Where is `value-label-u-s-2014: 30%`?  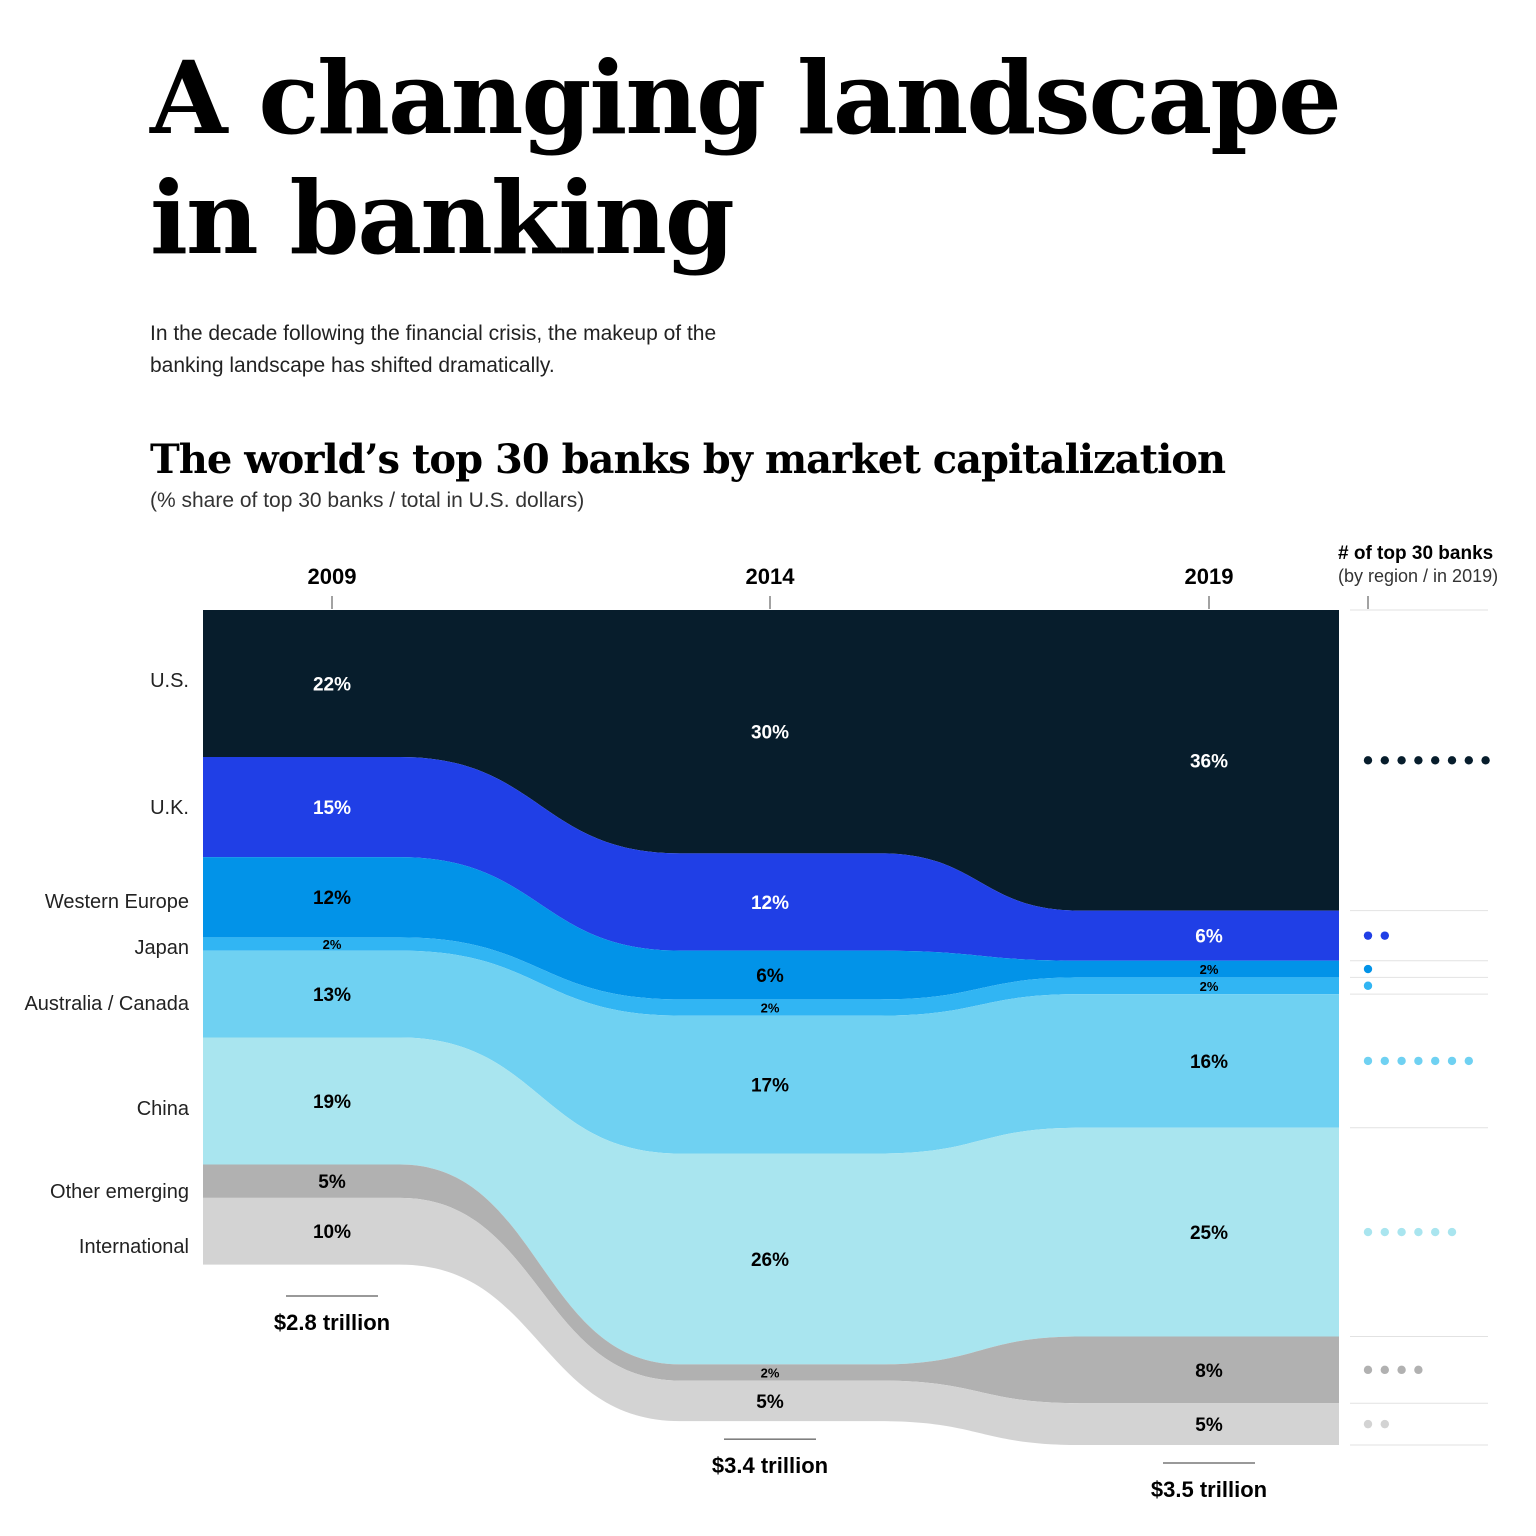
value-label-u-s-2014: 30% is located at coordinates (770, 733).